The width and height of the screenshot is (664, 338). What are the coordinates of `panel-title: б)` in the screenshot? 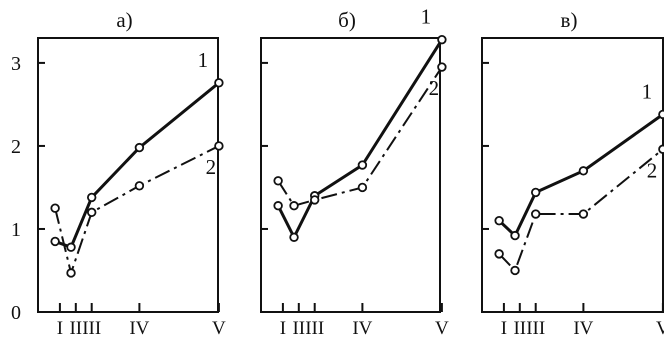 It's located at (347, 20).